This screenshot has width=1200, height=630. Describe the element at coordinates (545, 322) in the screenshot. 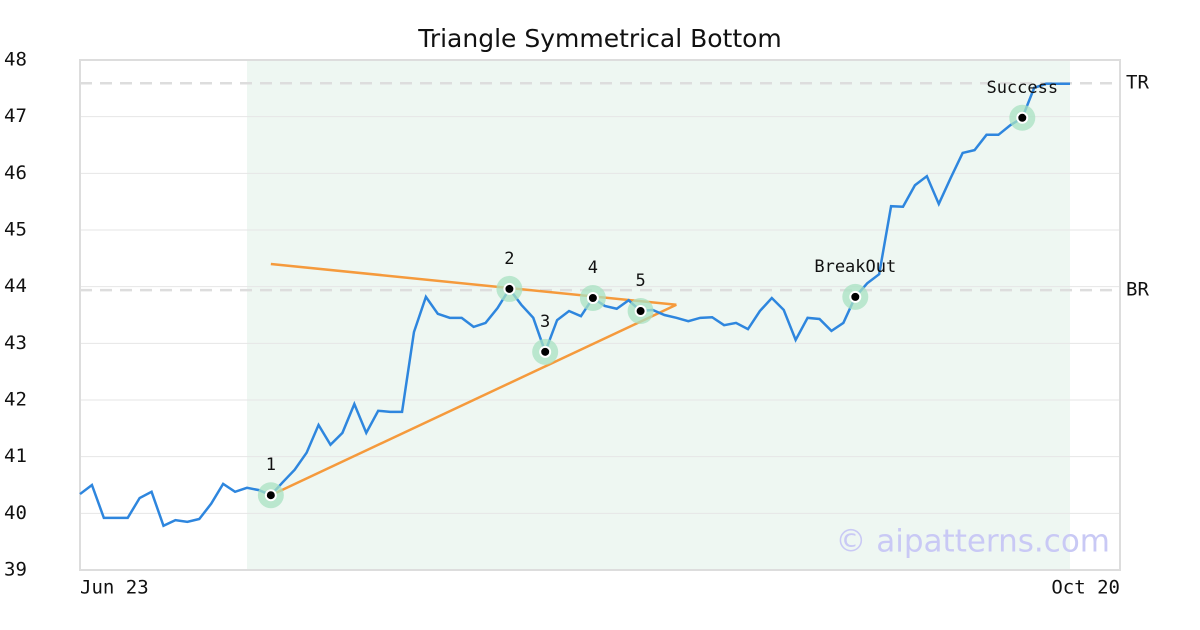

I see `marker-label: 3` at that location.